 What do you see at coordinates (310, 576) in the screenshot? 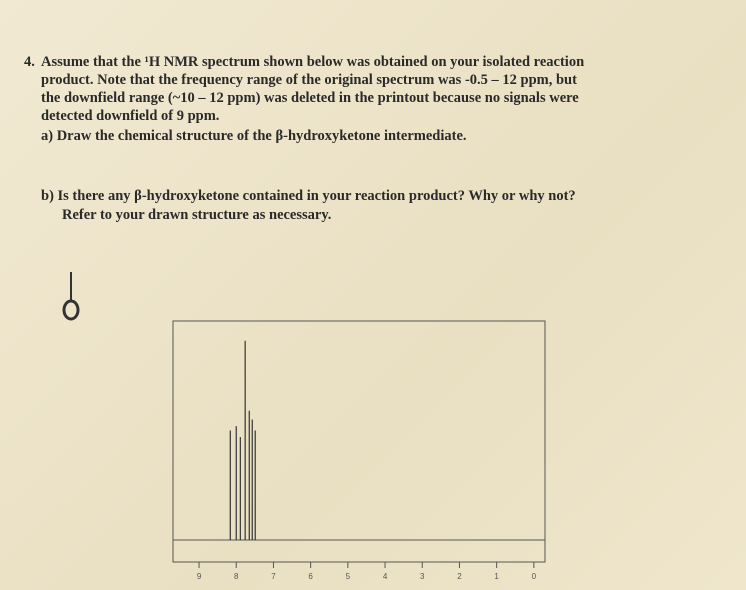
I see `x-tick-label: 6` at bounding box center [310, 576].